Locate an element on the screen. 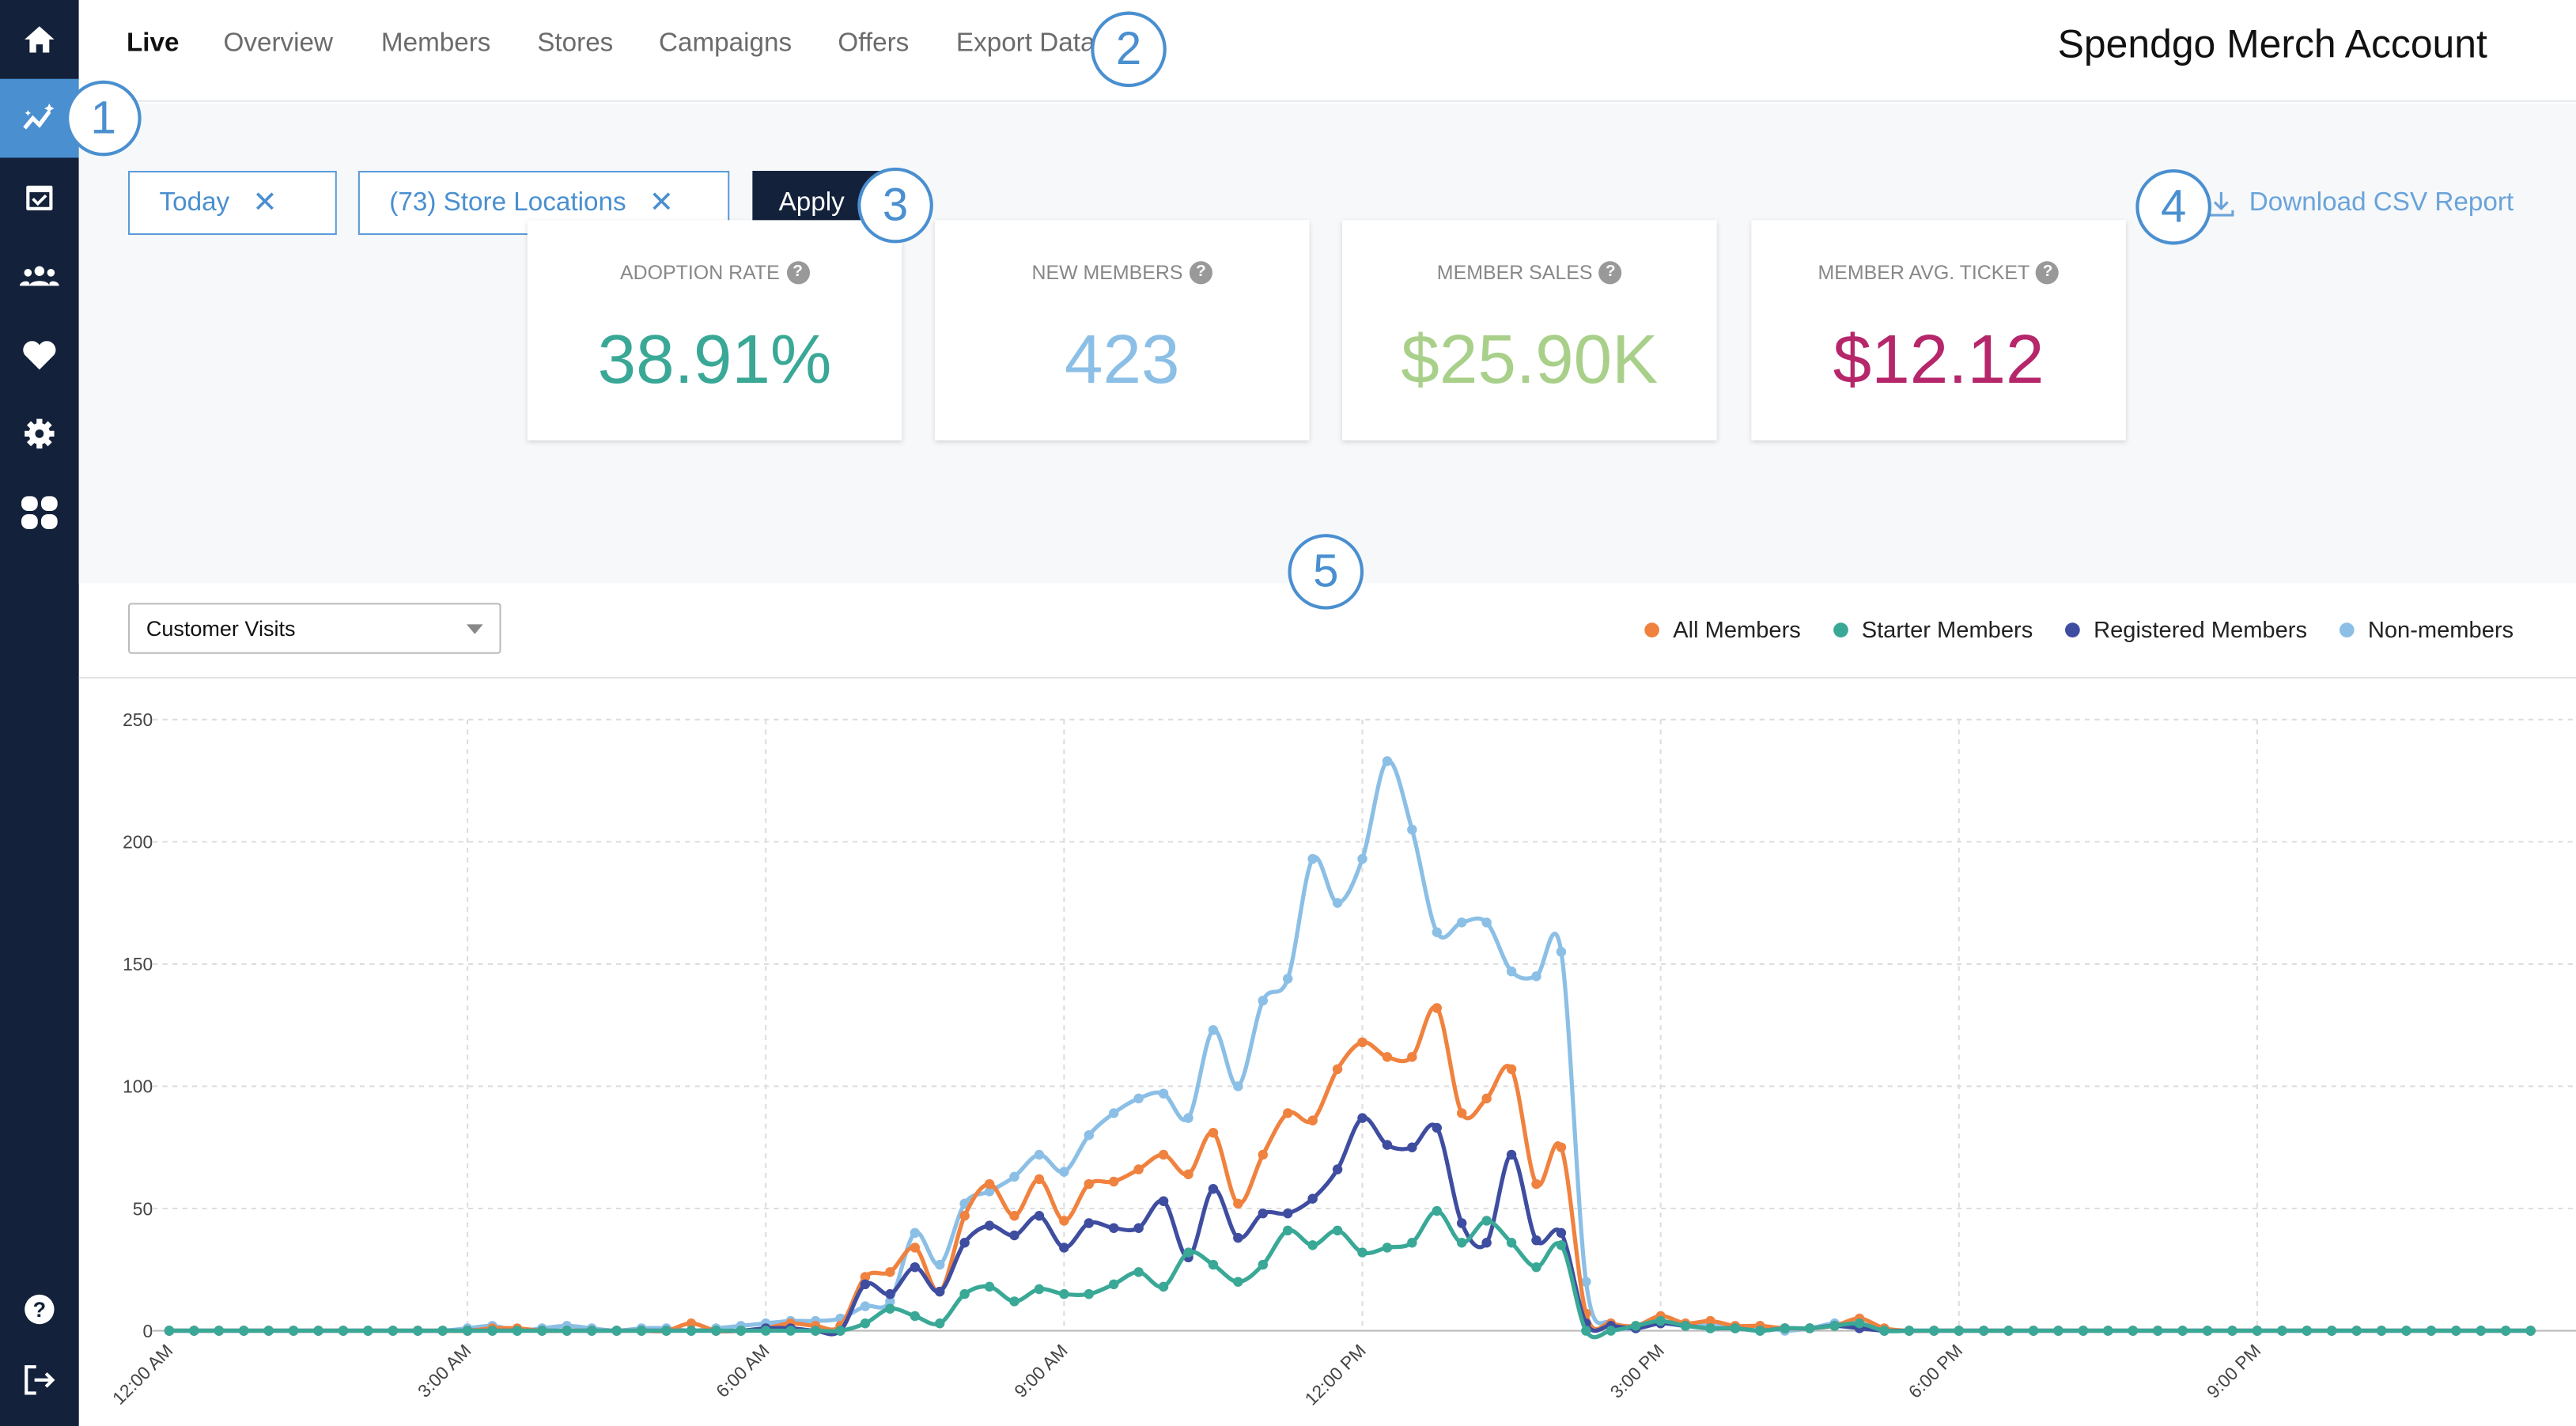  tab-overview: Overview is located at coordinates (278, 43).